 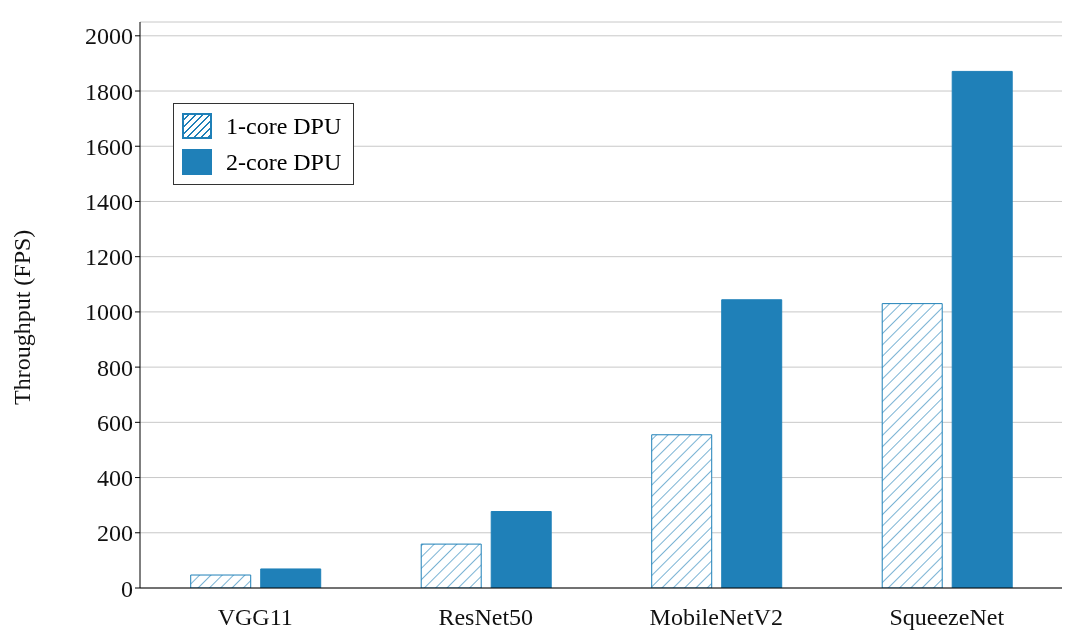 What do you see at coordinates (115, 422) in the screenshot?
I see `y-tick-label: 600` at bounding box center [115, 422].